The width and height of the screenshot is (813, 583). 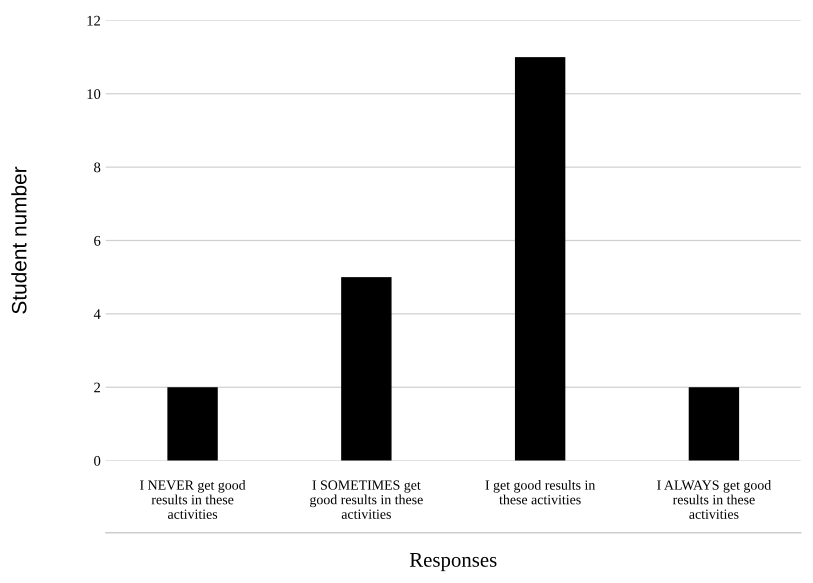 What do you see at coordinates (94, 94) in the screenshot?
I see `y-tick-label: 10` at bounding box center [94, 94].